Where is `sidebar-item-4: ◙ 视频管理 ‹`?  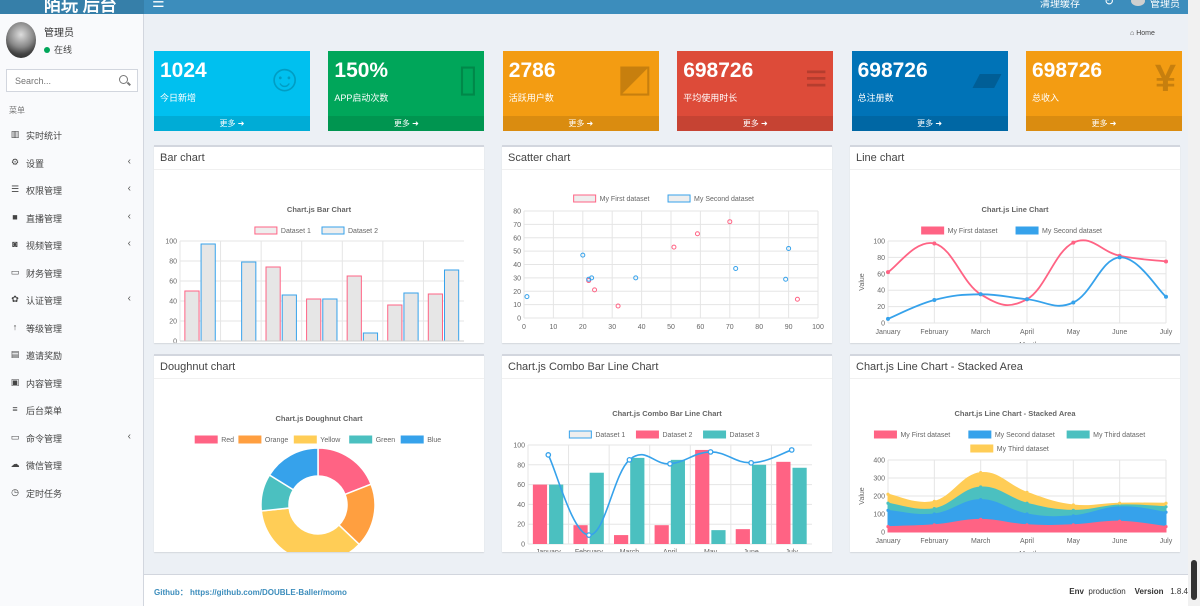
sidebar-item-4: ◙ 视频管理 ‹ is located at coordinates (71, 245).